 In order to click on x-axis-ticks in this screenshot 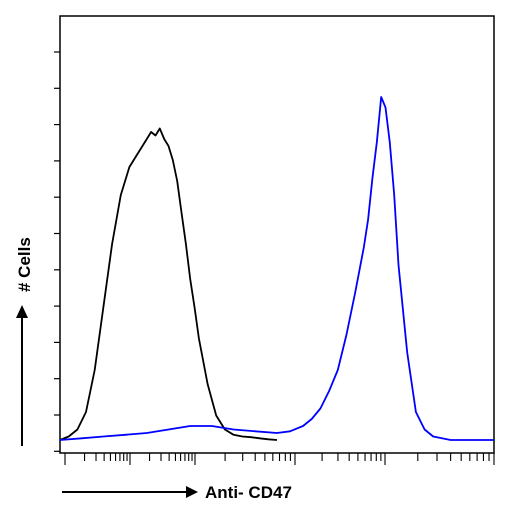, I will do `click(279, 459)`.